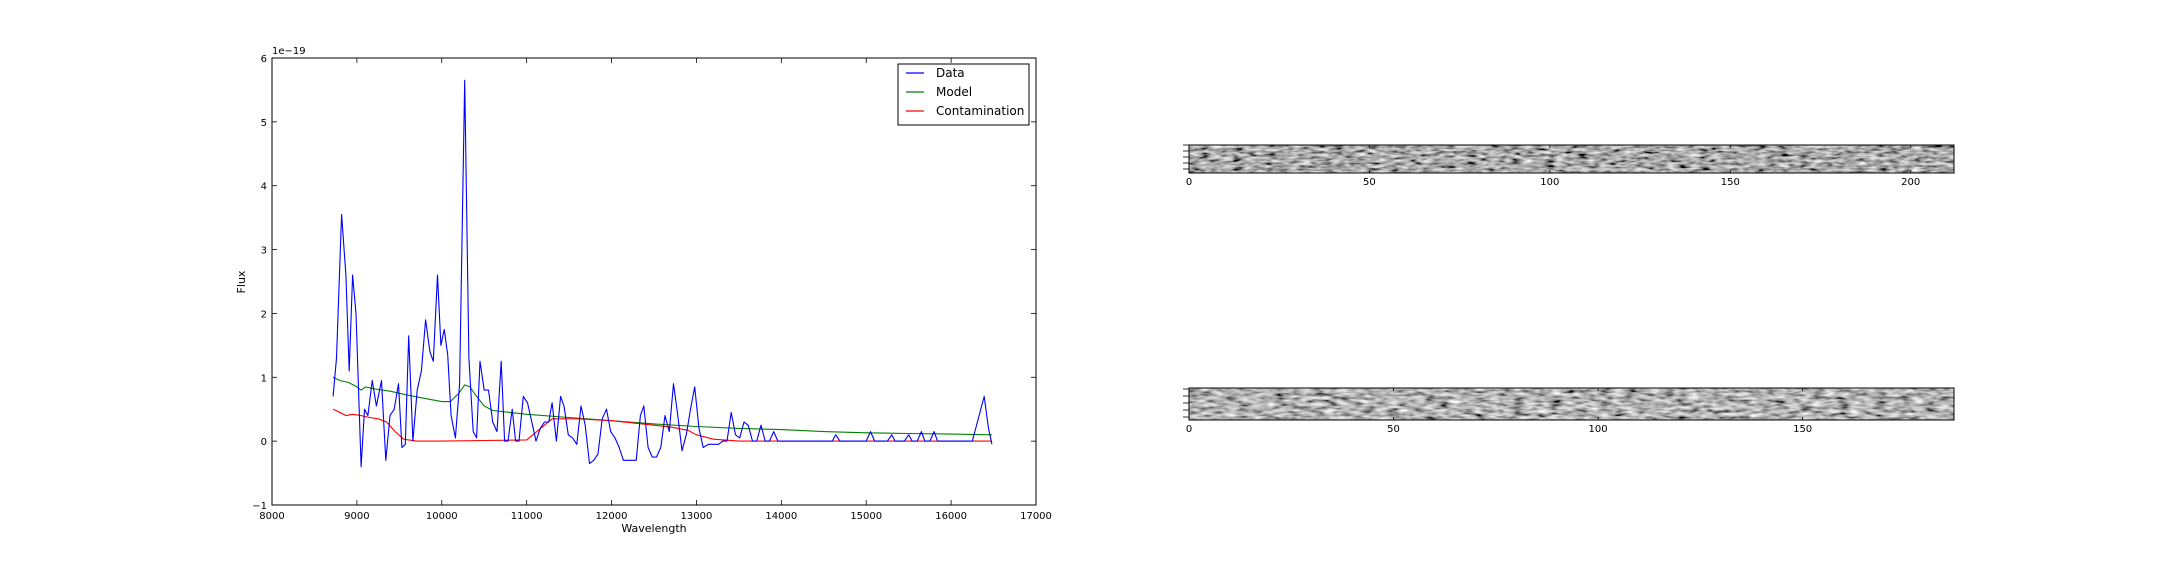 This screenshot has width=2160, height=576. What do you see at coordinates (980, 111) in the screenshot?
I see `legend-label-contamination: Contamination` at bounding box center [980, 111].